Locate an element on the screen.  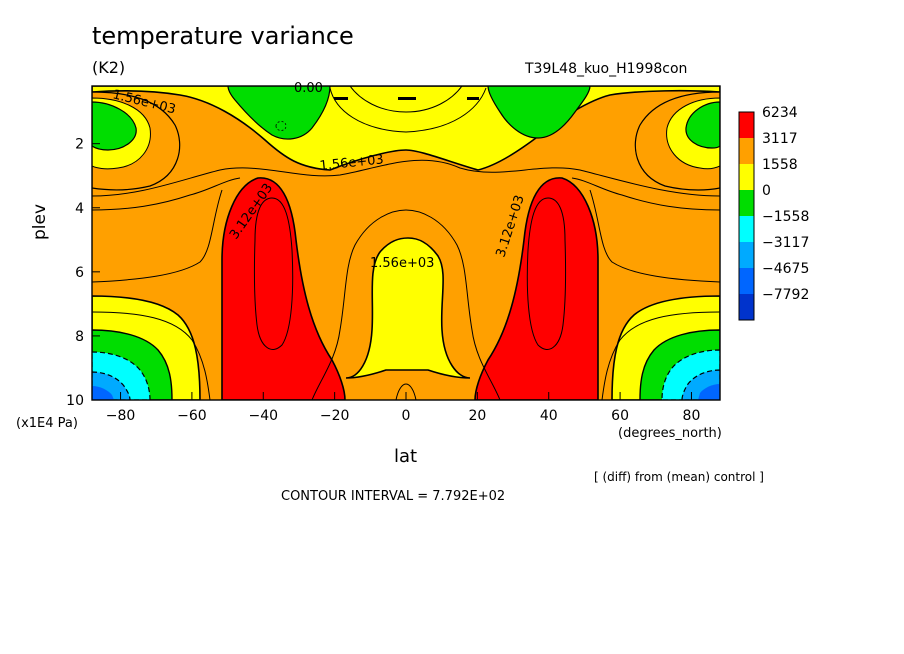
y-tick-label: 10 is located at coordinates (75, 401).